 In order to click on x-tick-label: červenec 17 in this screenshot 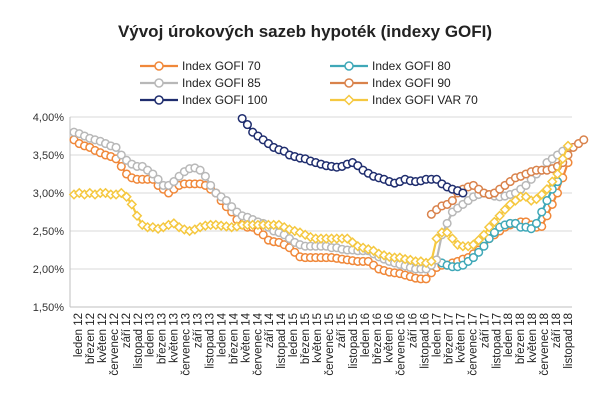, I will do `click(473, 344)`.